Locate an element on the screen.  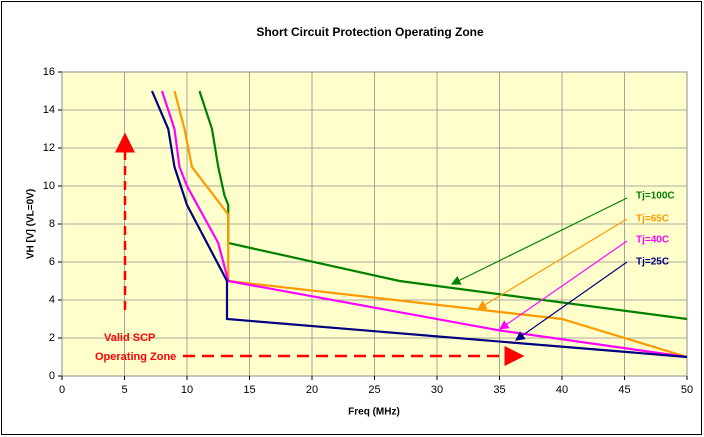
x-tick-label: 20 is located at coordinates (312, 390).